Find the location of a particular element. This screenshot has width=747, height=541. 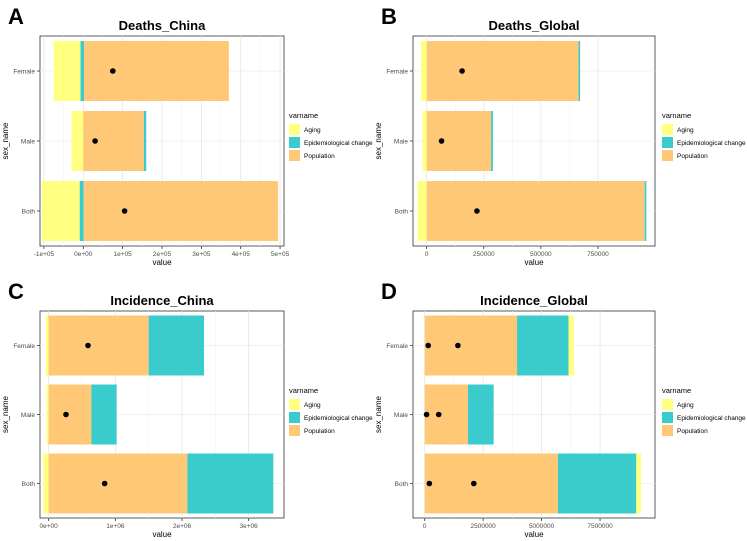

xtick-label: 2e+06 is located at coordinates (182, 526).